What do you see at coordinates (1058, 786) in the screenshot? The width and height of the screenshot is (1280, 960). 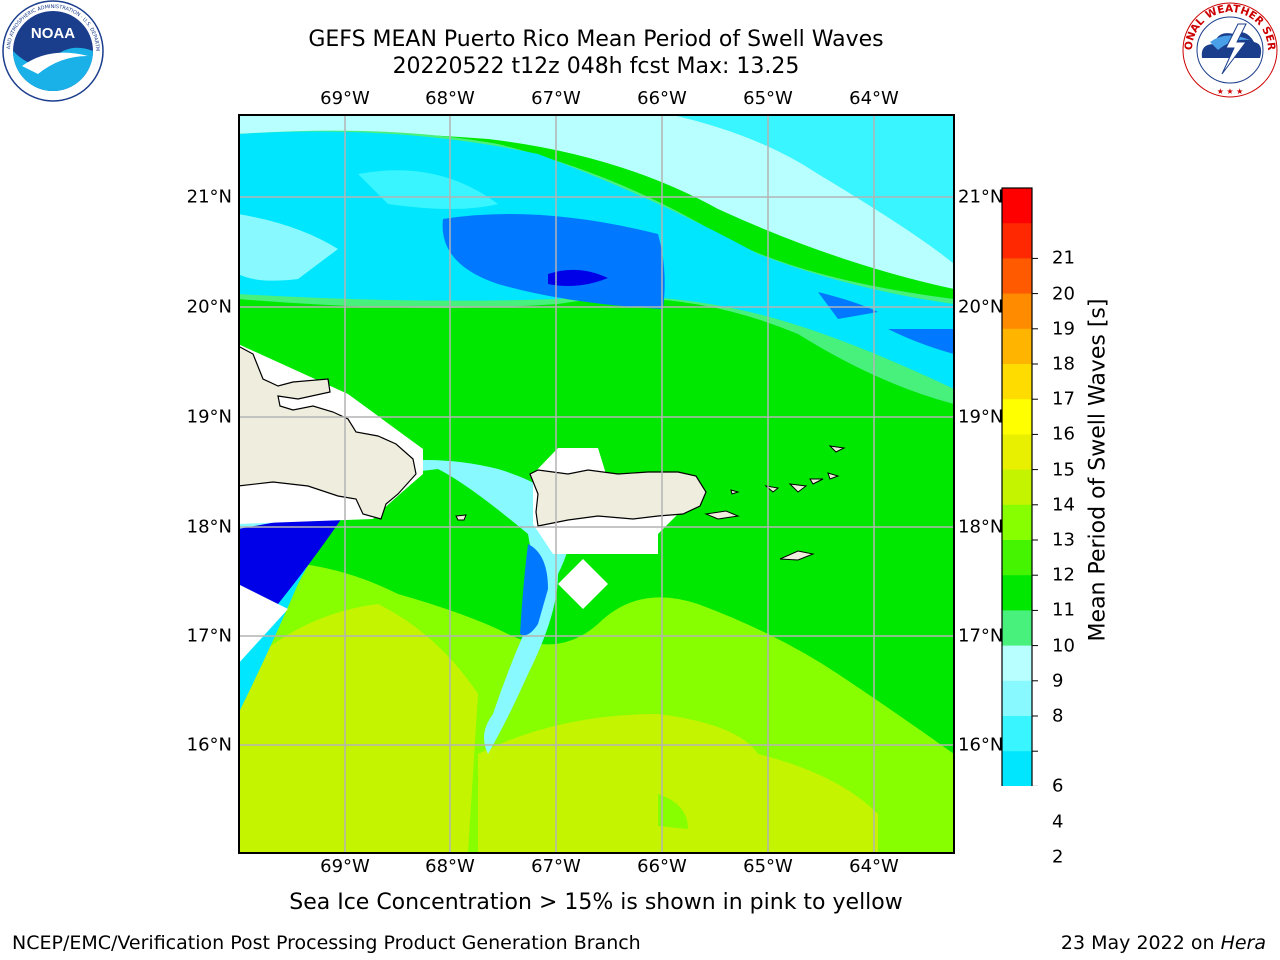 I see `colorbar-tick-label: 6` at bounding box center [1058, 786].